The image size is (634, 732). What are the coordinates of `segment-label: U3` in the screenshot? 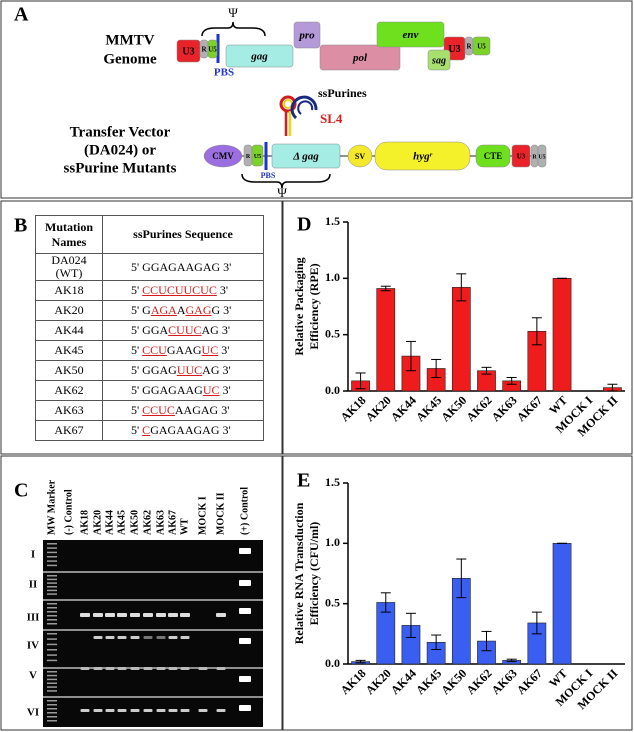 It's located at (188, 51).